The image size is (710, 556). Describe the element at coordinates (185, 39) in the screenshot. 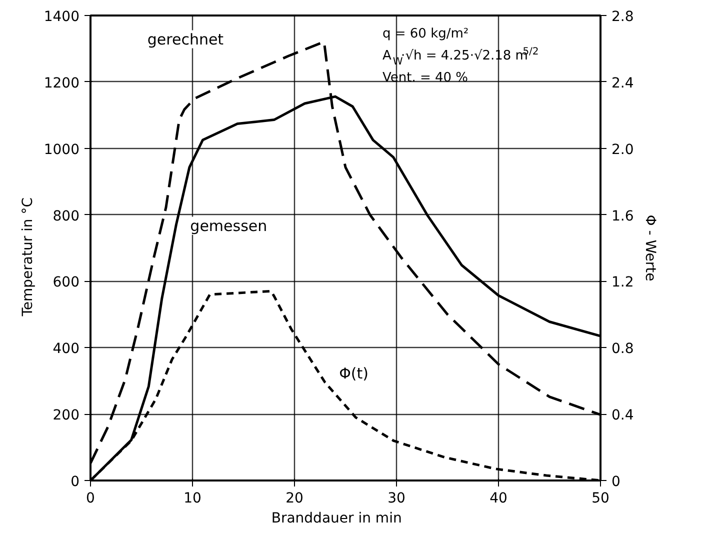

I see `text: gerechnet` at that location.